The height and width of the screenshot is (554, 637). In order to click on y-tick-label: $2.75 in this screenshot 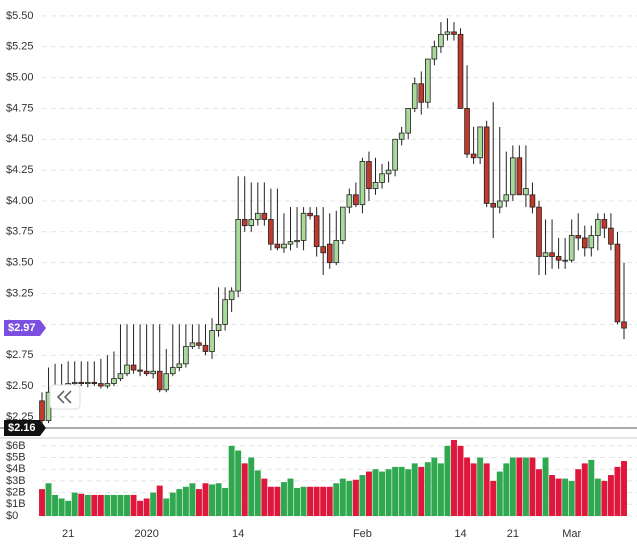, I will do `click(20, 355)`.